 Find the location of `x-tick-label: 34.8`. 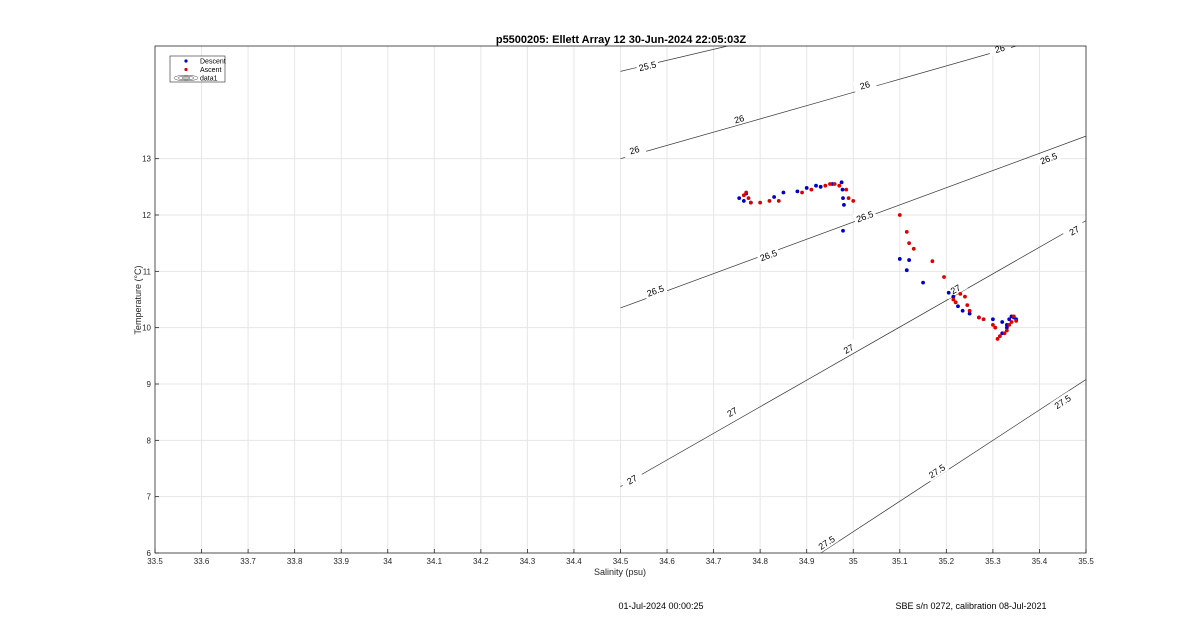

x-tick-label: 34.8 is located at coordinates (760, 561).